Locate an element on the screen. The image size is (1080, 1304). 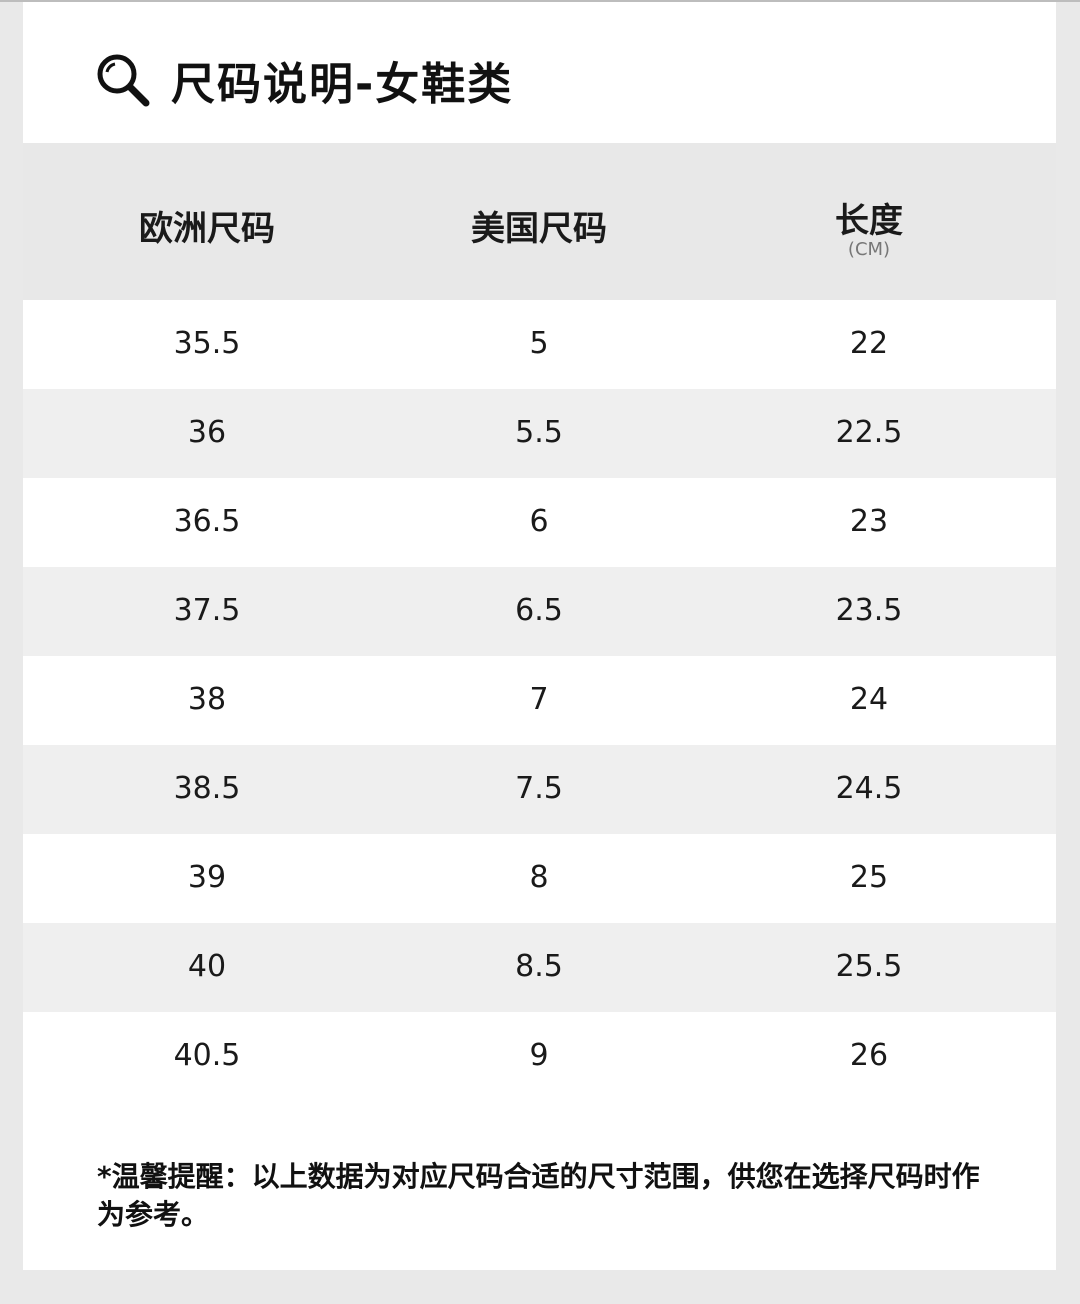
page-title: 尺码说明-女鞋类 is located at coordinates (303, 80).